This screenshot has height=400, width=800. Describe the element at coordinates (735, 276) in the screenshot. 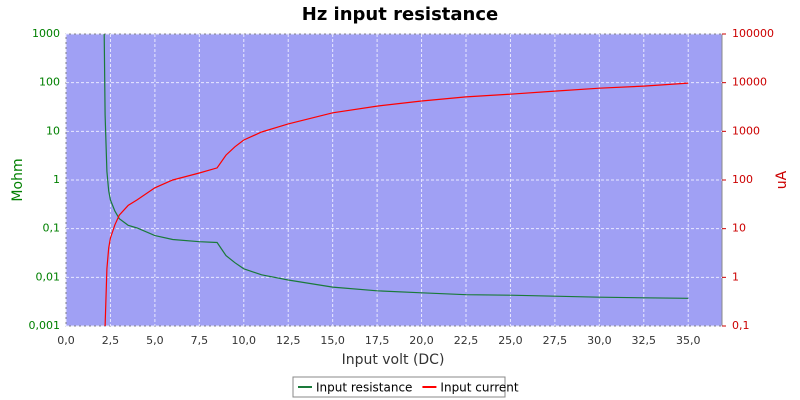

I see `y2-tick-label: 1` at that location.